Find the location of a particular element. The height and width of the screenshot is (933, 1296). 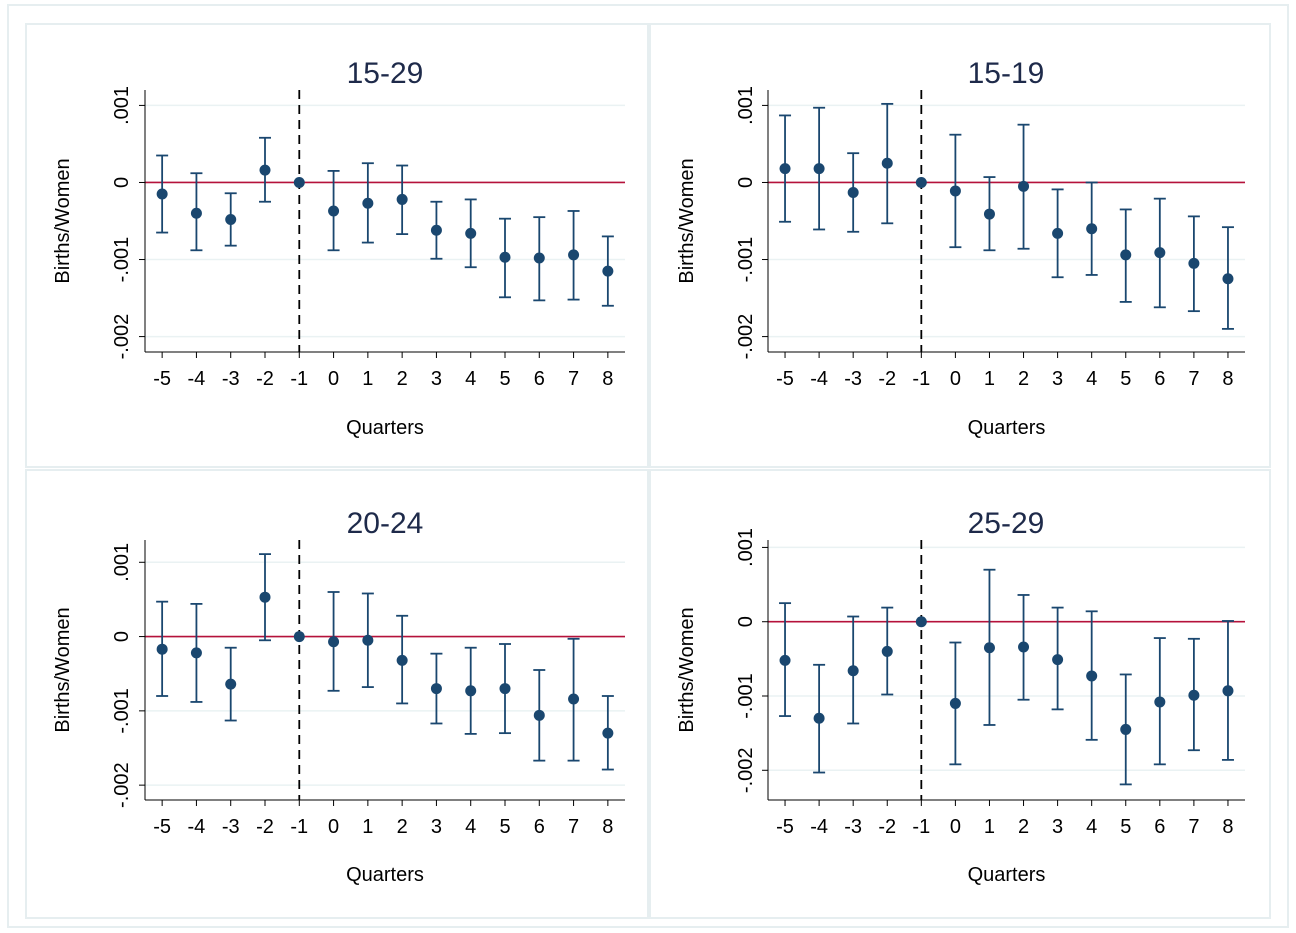

panel-title: 25-29 is located at coordinates (1006, 523).